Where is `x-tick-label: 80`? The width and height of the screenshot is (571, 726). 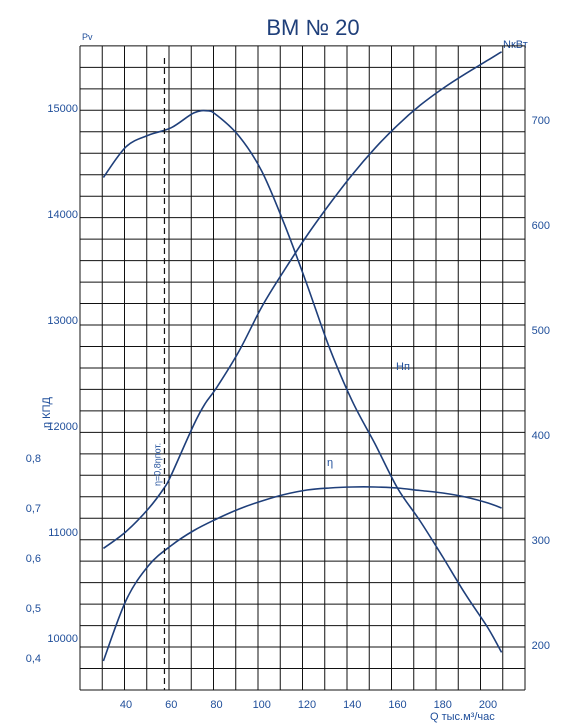
x-tick-label: 80 is located at coordinates (216, 705).